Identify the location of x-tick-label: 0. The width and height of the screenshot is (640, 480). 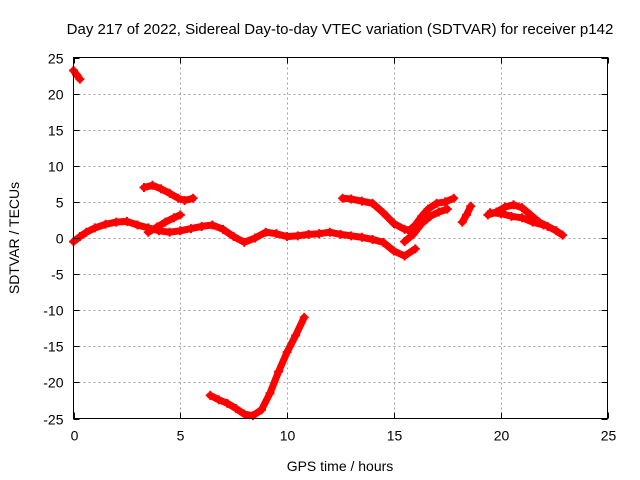
(75, 436).